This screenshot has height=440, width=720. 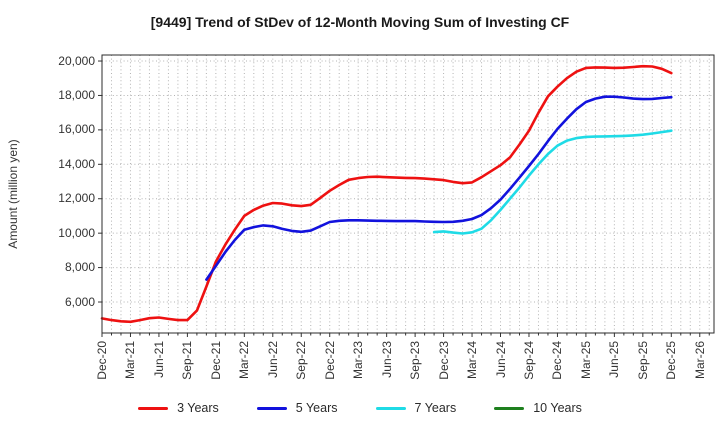 I want to click on legend-item-10-years: 10 Years, so click(x=538, y=408).